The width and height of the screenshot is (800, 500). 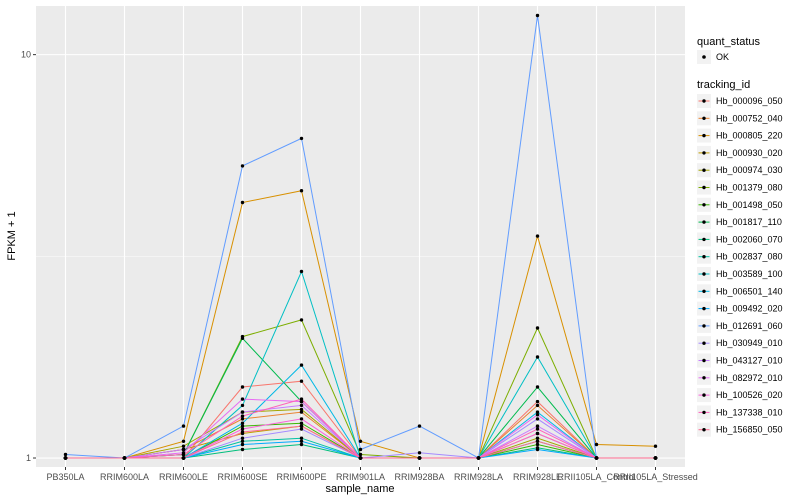 What do you see at coordinates (749, 257) in the screenshot?
I see `legend-label-hb-002837-080: Hb_002837_080` at bounding box center [749, 257].